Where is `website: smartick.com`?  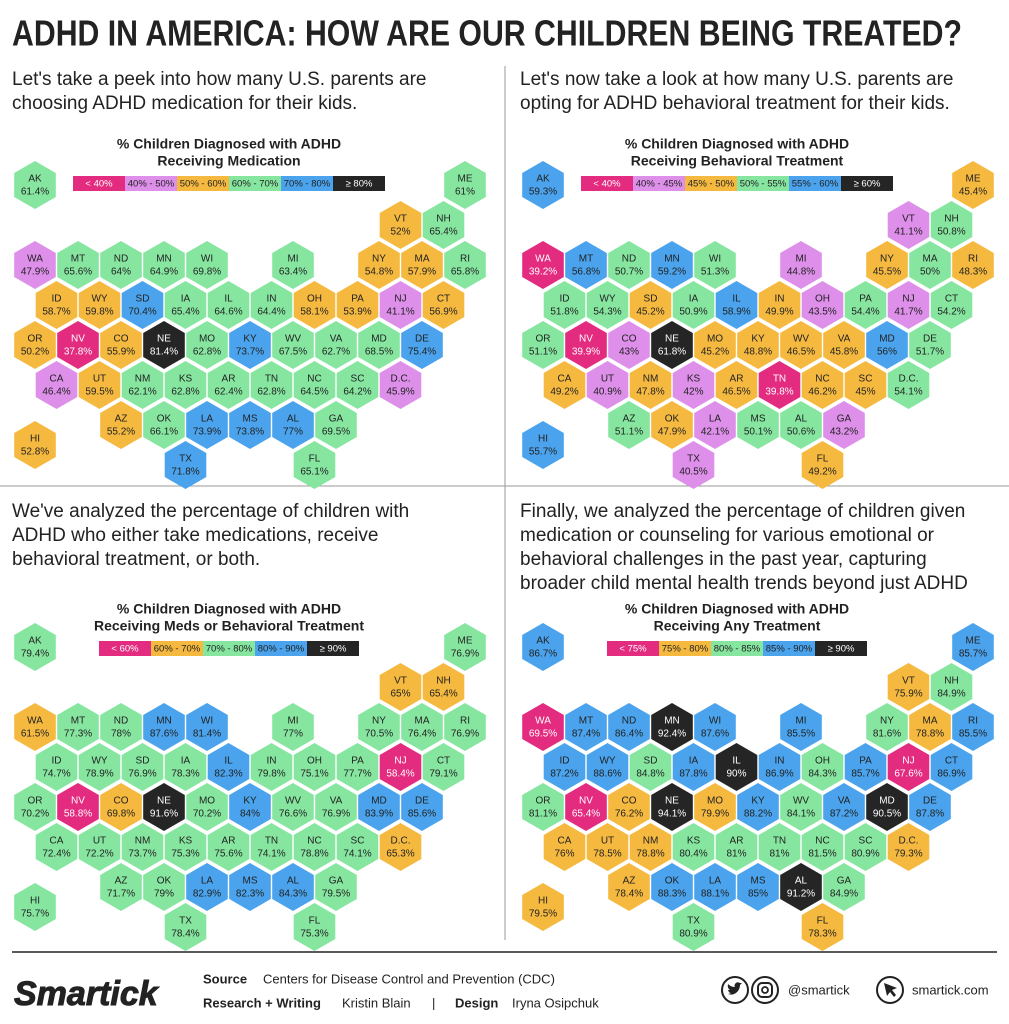
website: smartick.com is located at coordinates (950, 989).